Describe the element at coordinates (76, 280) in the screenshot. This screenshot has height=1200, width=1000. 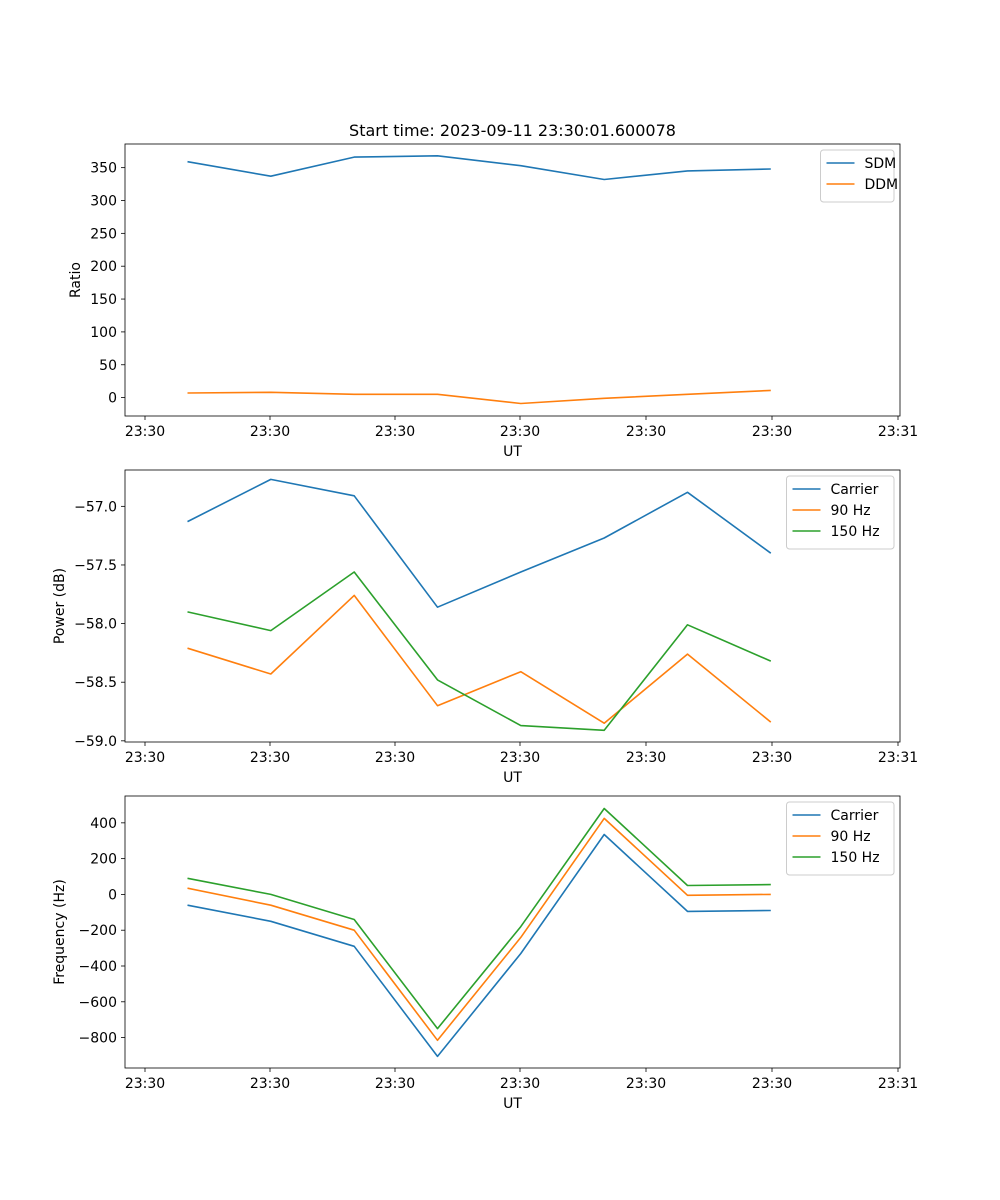
I see `ratio-y-axis-label: Ratio` at that location.